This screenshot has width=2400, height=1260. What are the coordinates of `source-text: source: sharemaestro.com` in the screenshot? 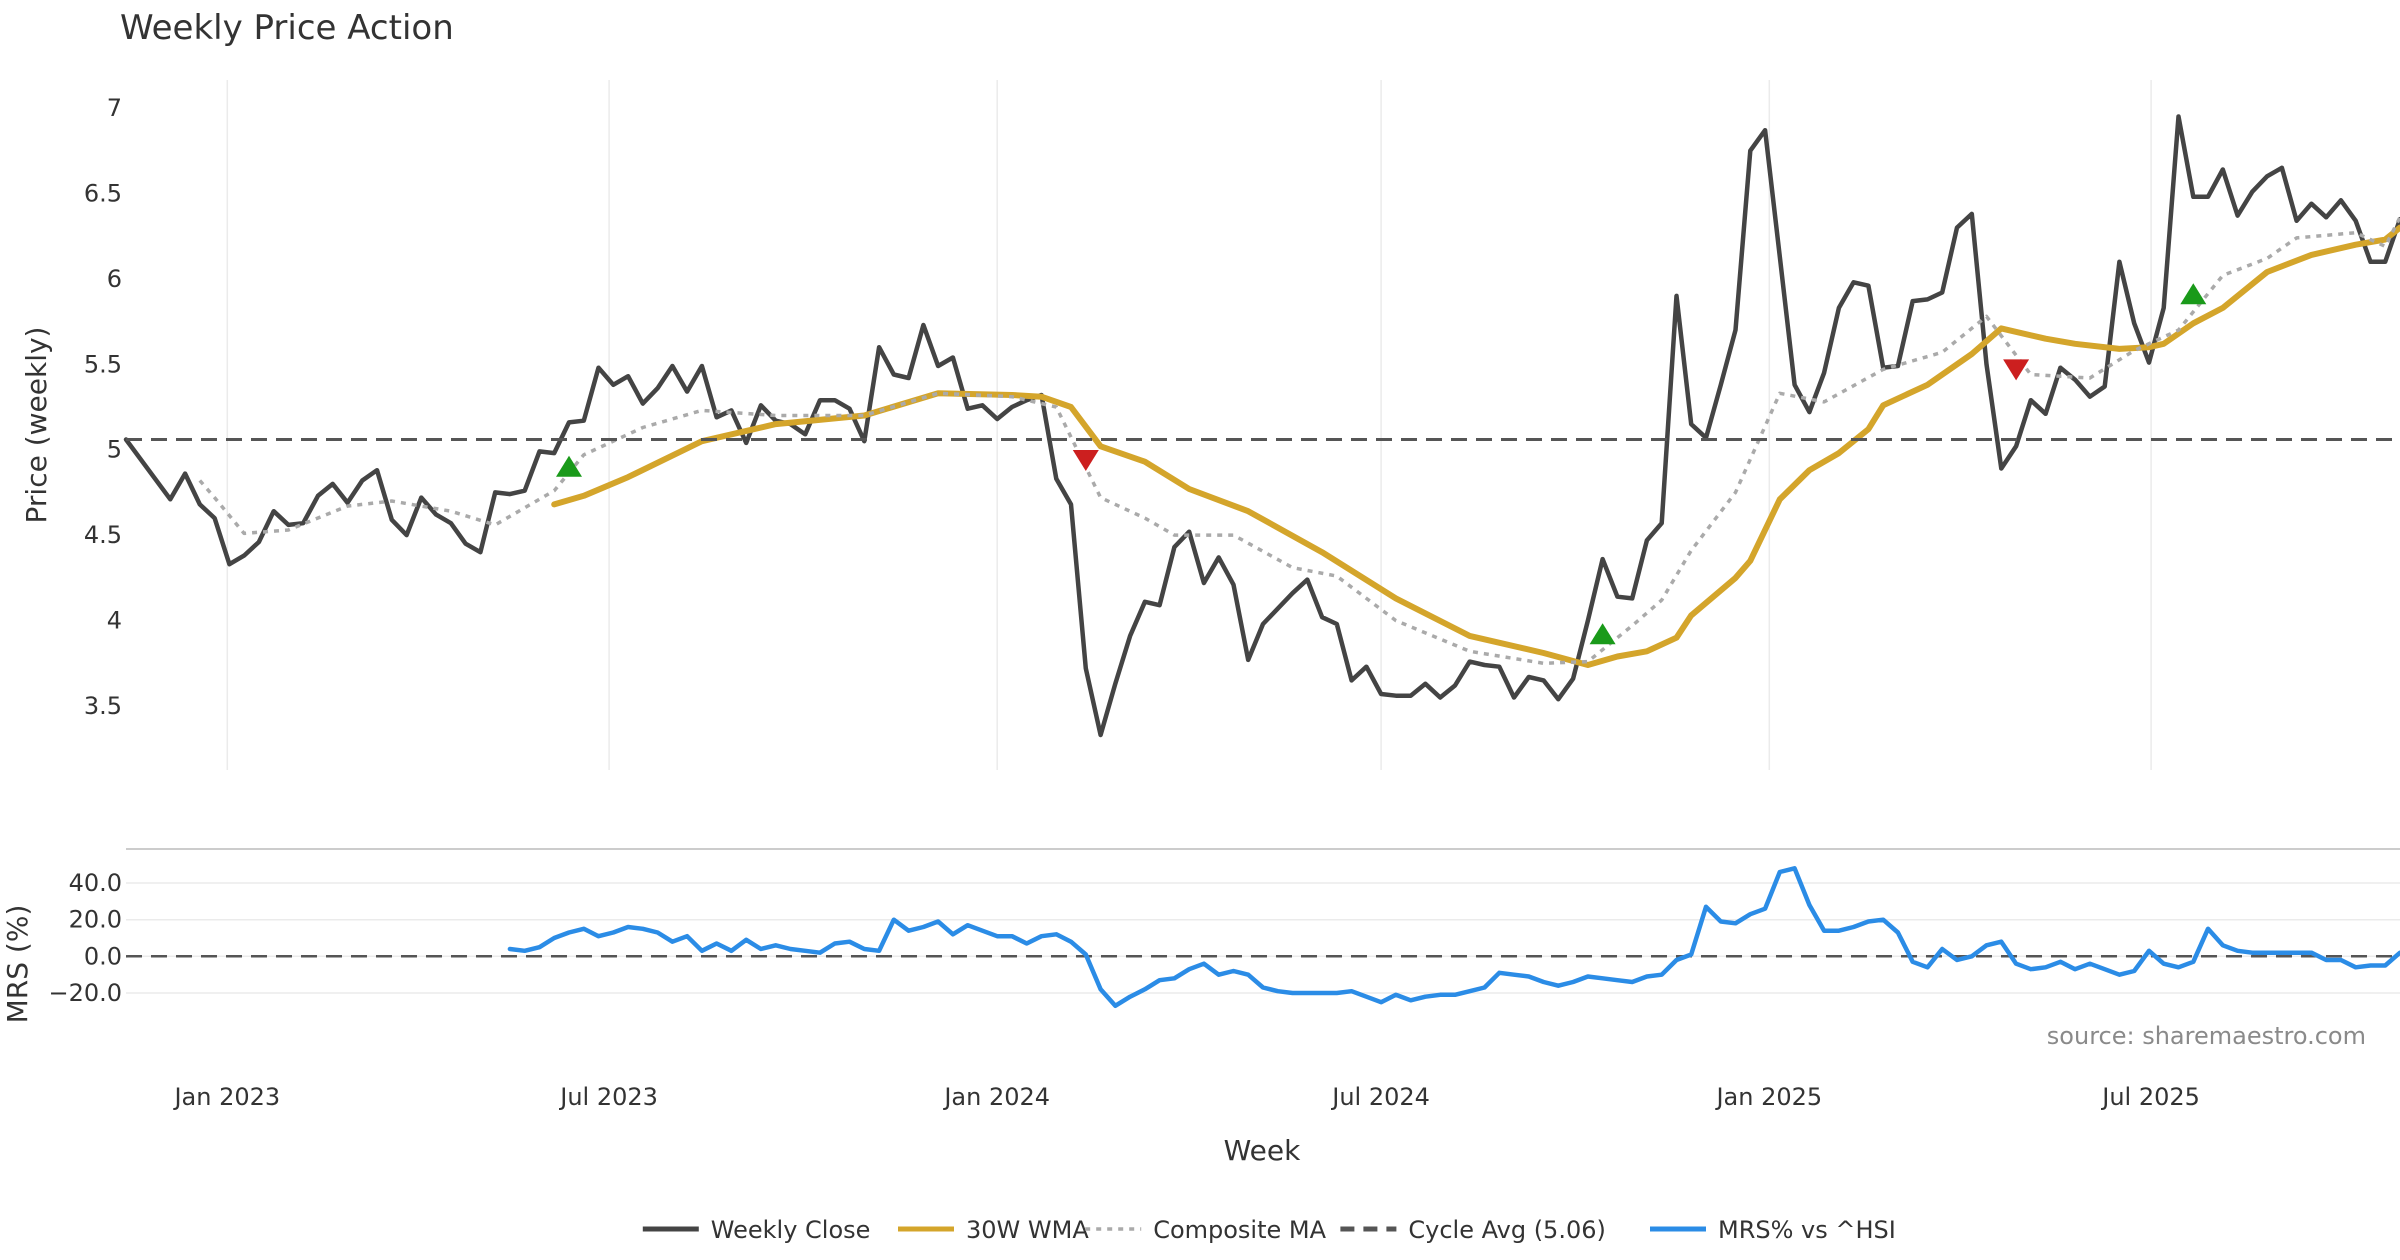 It's located at (2206, 1036).